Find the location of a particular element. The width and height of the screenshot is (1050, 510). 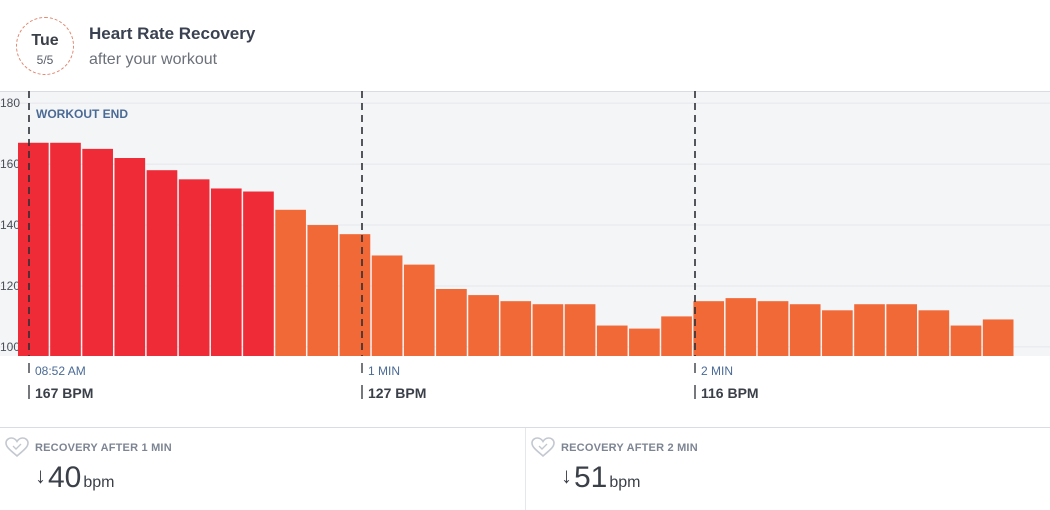

date-day: Tue is located at coordinates (45, 40).